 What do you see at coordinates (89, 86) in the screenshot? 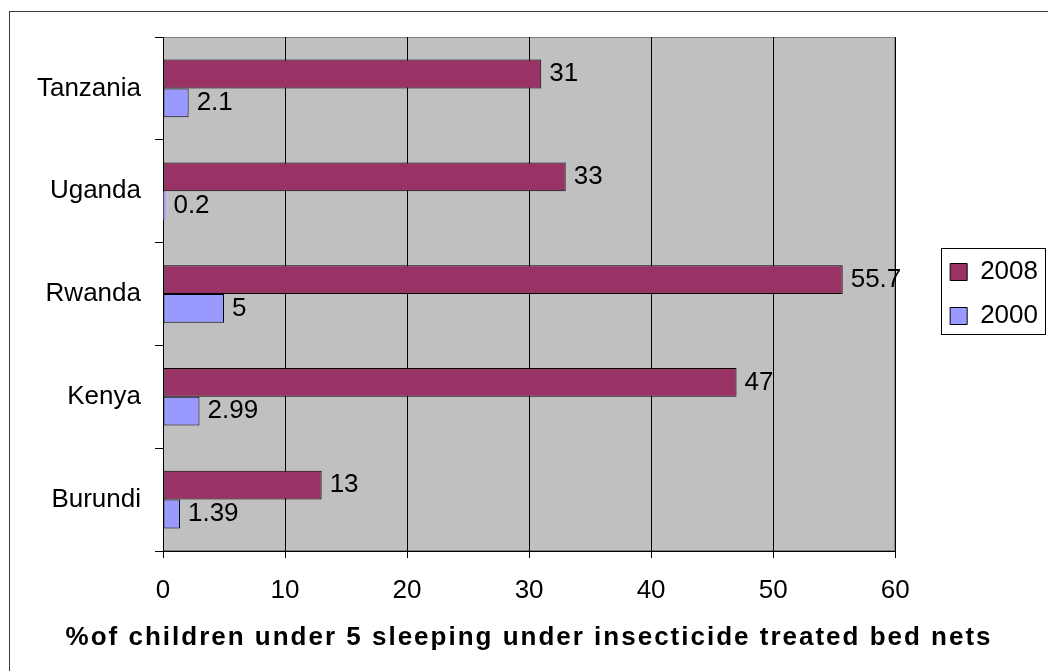
I see `y-tick-label: Tanzania` at bounding box center [89, 86].